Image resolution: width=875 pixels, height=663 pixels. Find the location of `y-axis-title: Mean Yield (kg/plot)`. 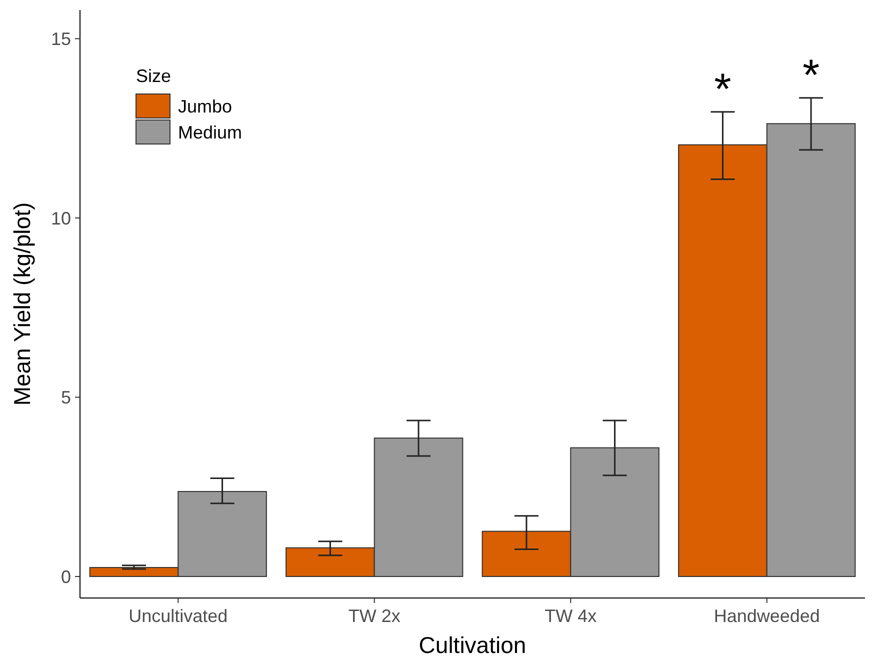

y-axis-title: Mean Yield (kg/plot) is located at coordinates (22, 304).